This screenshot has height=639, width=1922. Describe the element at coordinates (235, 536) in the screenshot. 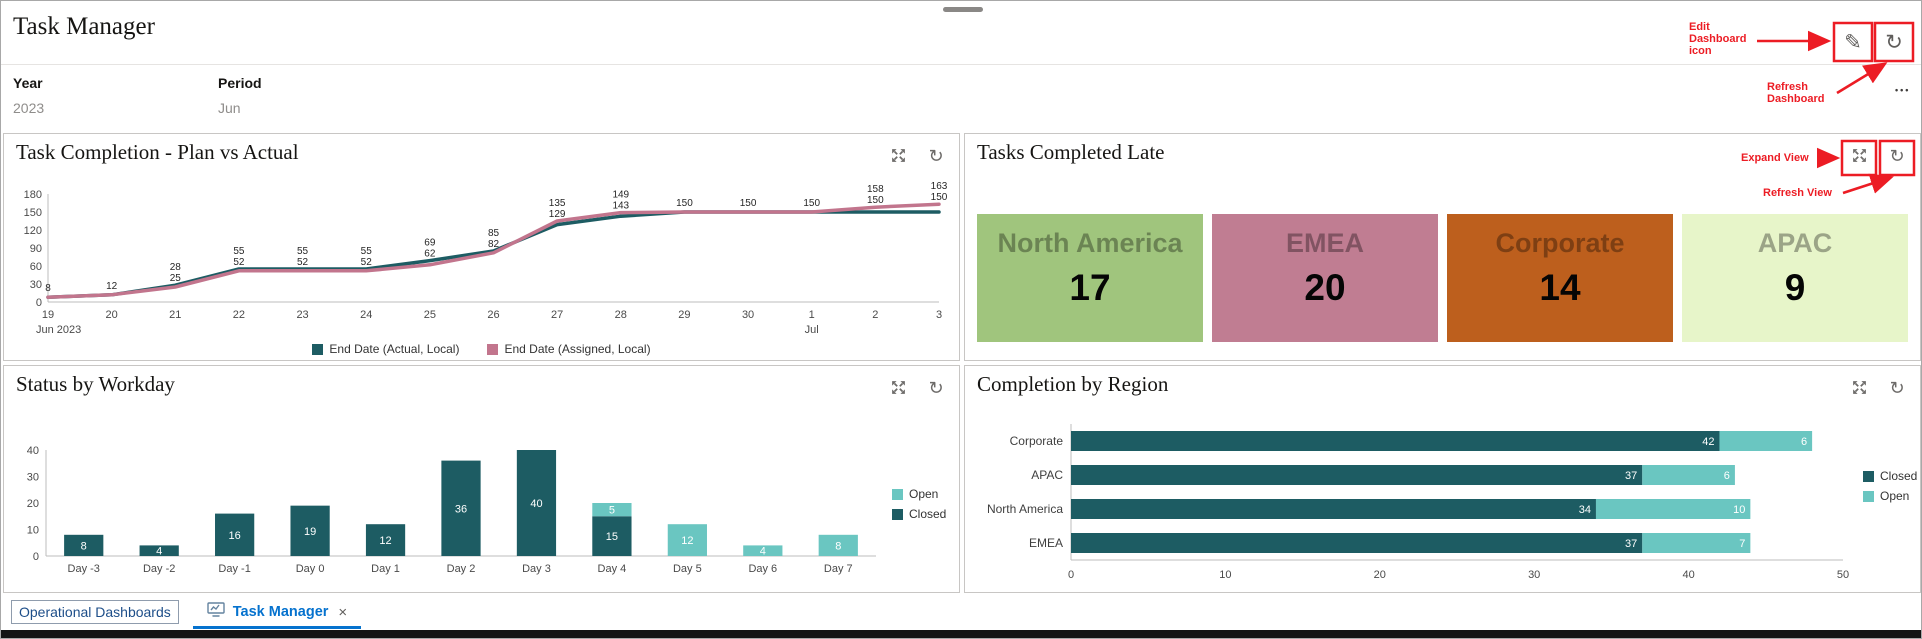

I see `svg-text: 16` at that location.